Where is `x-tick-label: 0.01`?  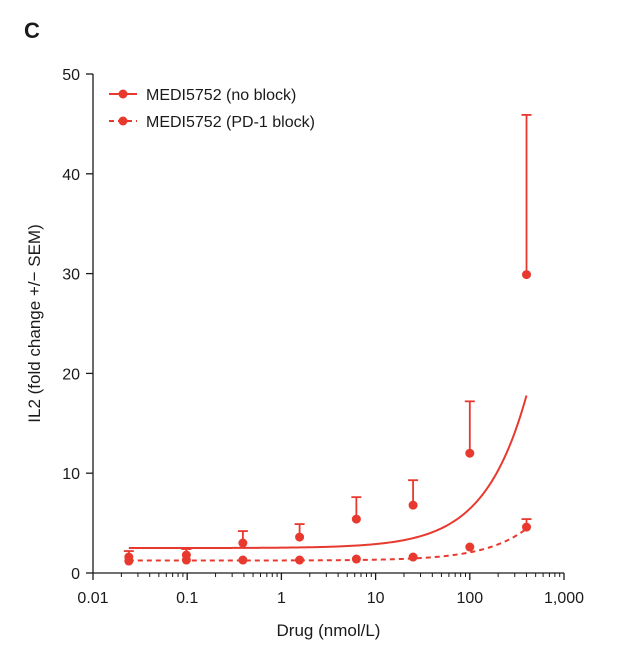 x-tick-label: 0.01 is located at coordinates (92, 598).